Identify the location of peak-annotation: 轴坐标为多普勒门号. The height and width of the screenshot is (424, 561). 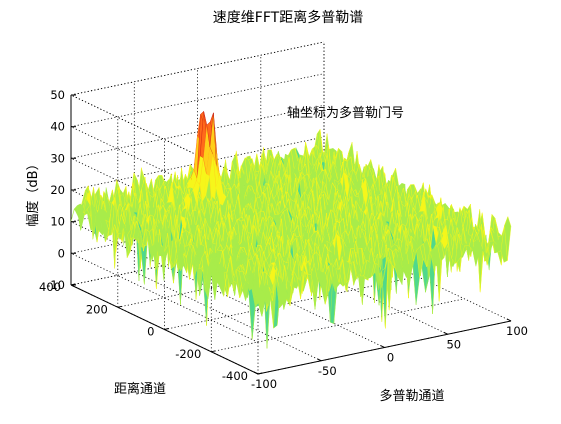
(345, 113).